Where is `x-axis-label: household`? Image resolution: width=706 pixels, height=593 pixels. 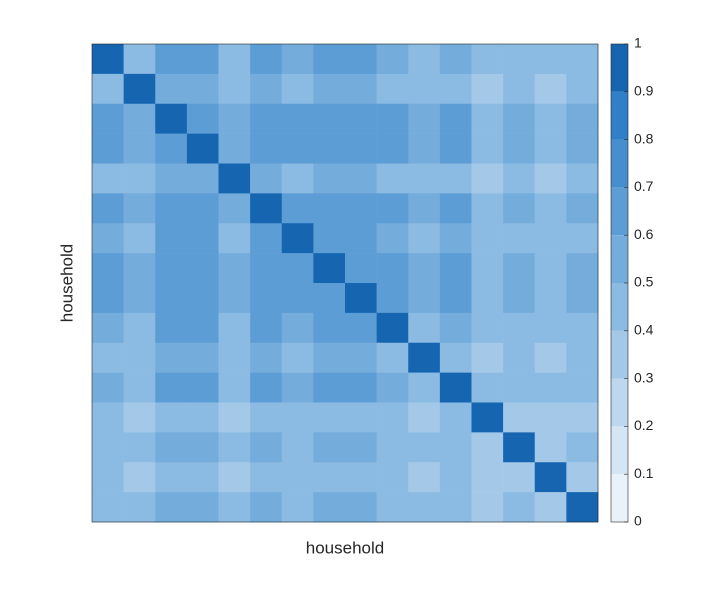
x-axis-label: household is located at coordinates (345, 547).